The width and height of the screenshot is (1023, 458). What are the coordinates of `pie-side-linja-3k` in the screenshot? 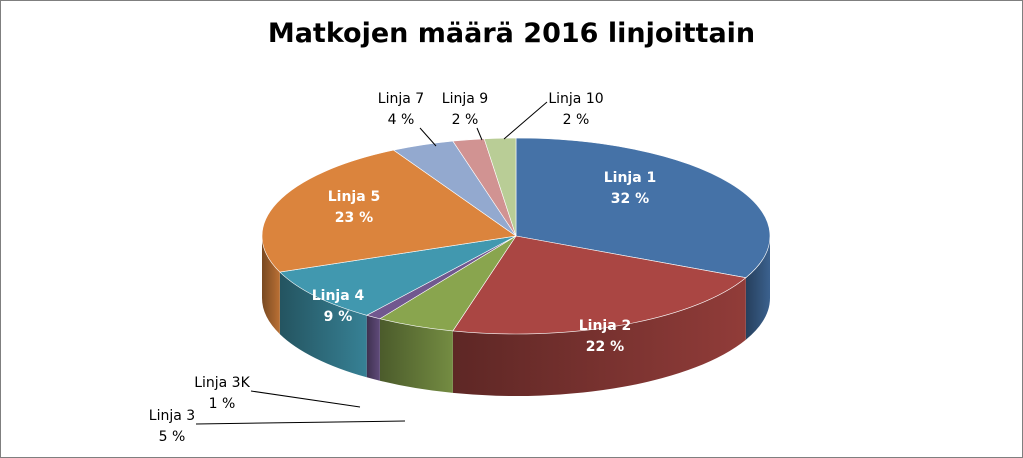 It's located at (373, 348).